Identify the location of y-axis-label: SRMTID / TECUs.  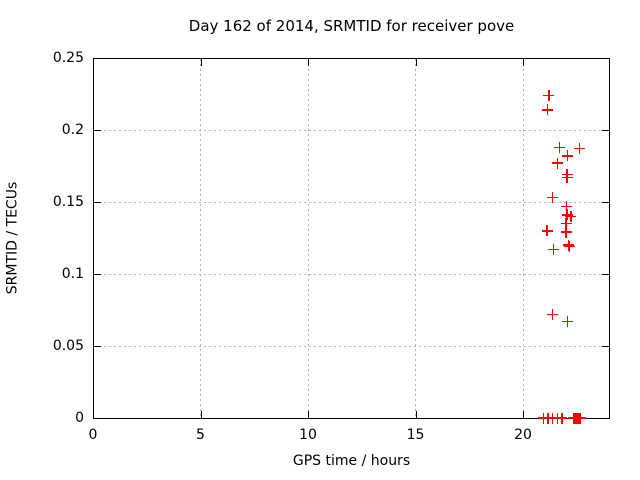
(12, 238).